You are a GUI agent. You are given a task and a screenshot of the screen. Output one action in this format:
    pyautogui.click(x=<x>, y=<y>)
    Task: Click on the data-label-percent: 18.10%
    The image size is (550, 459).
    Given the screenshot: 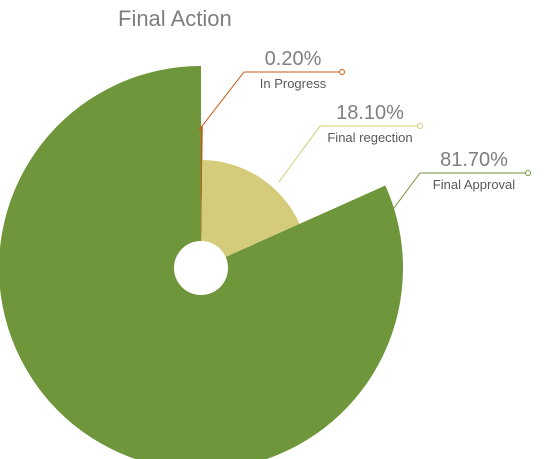 What is the action you would take?
    pyautogui.click(x=370, y=113)
    